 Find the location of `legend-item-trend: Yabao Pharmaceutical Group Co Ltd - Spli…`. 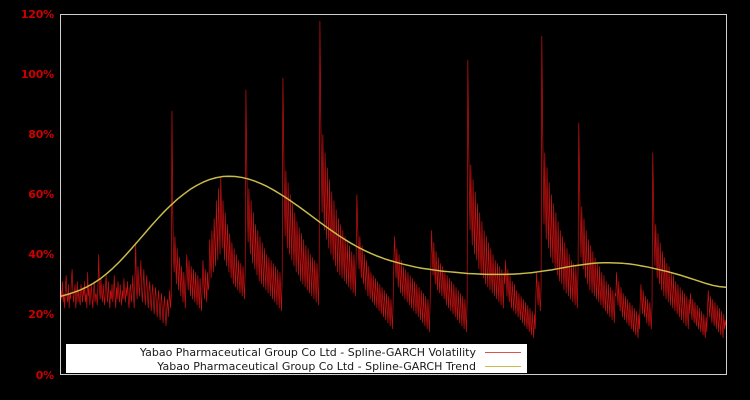

legend-item-trend: Yabao Pharmaceutical Group Co Ltd - Spli… is located at coordinates (296, 366).